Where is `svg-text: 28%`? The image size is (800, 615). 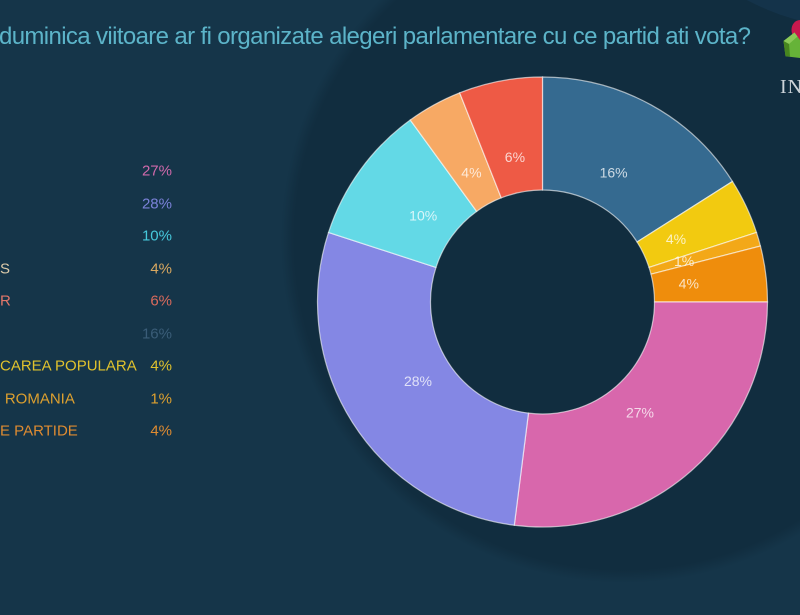 svg-text: 28% is located at coordinates (418, 381).